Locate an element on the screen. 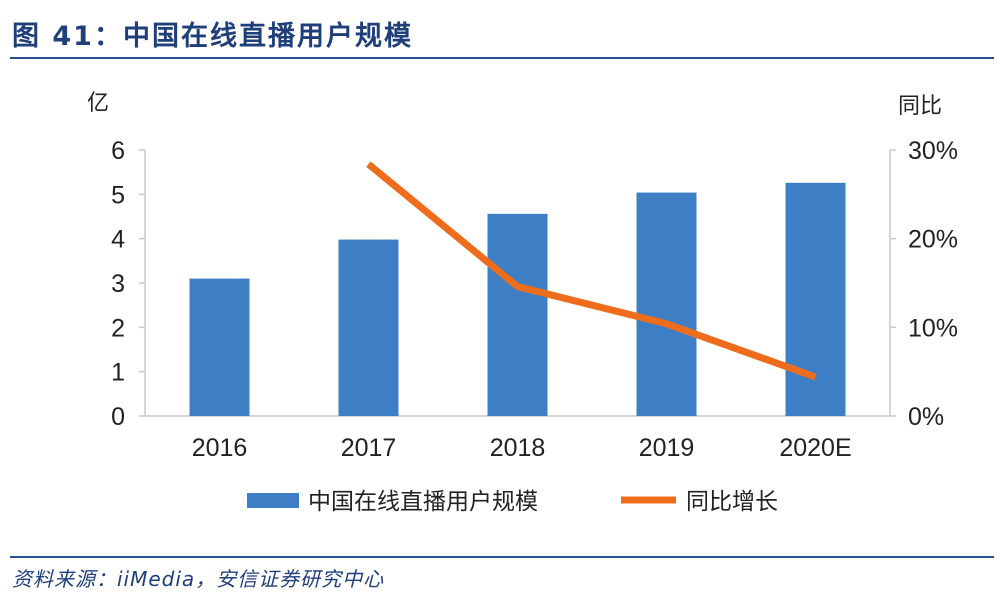 This screenshot has width=1000, height=597. left-axis-tick-label: 1 is located at coordinates (118, 373).